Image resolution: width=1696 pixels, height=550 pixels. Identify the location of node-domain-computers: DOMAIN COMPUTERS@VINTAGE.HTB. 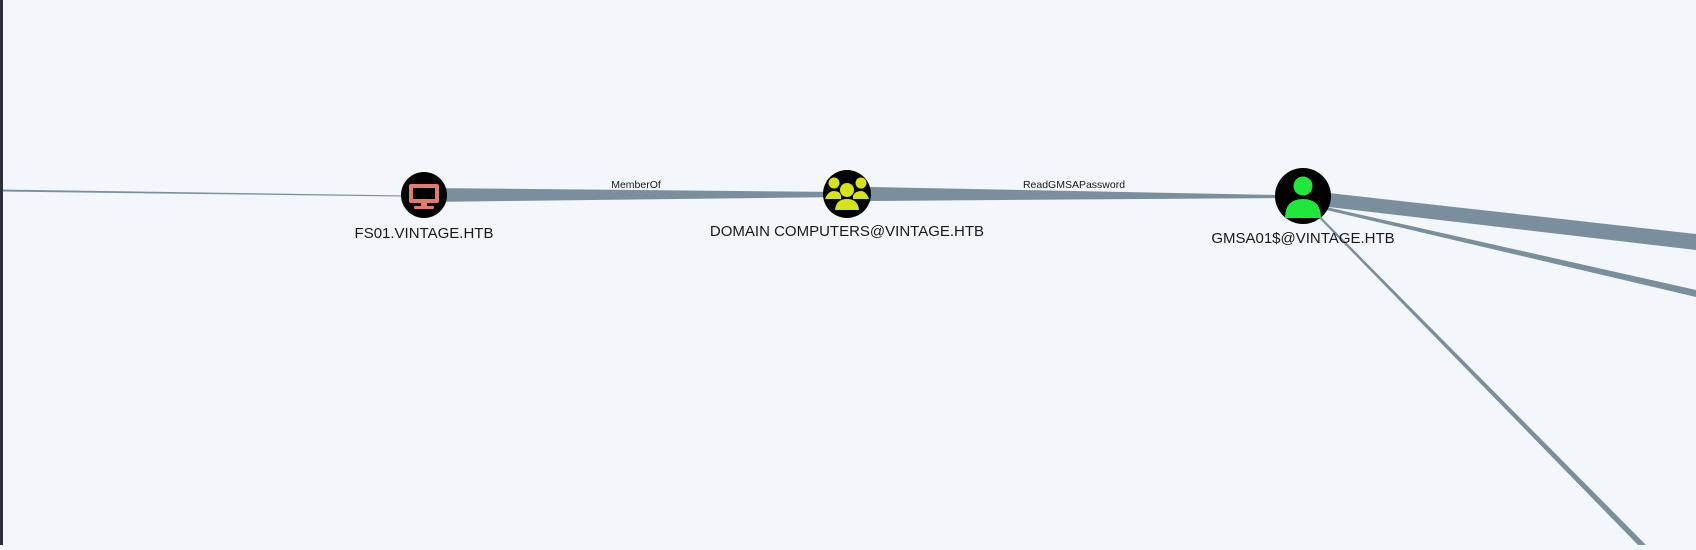
(847, 205).